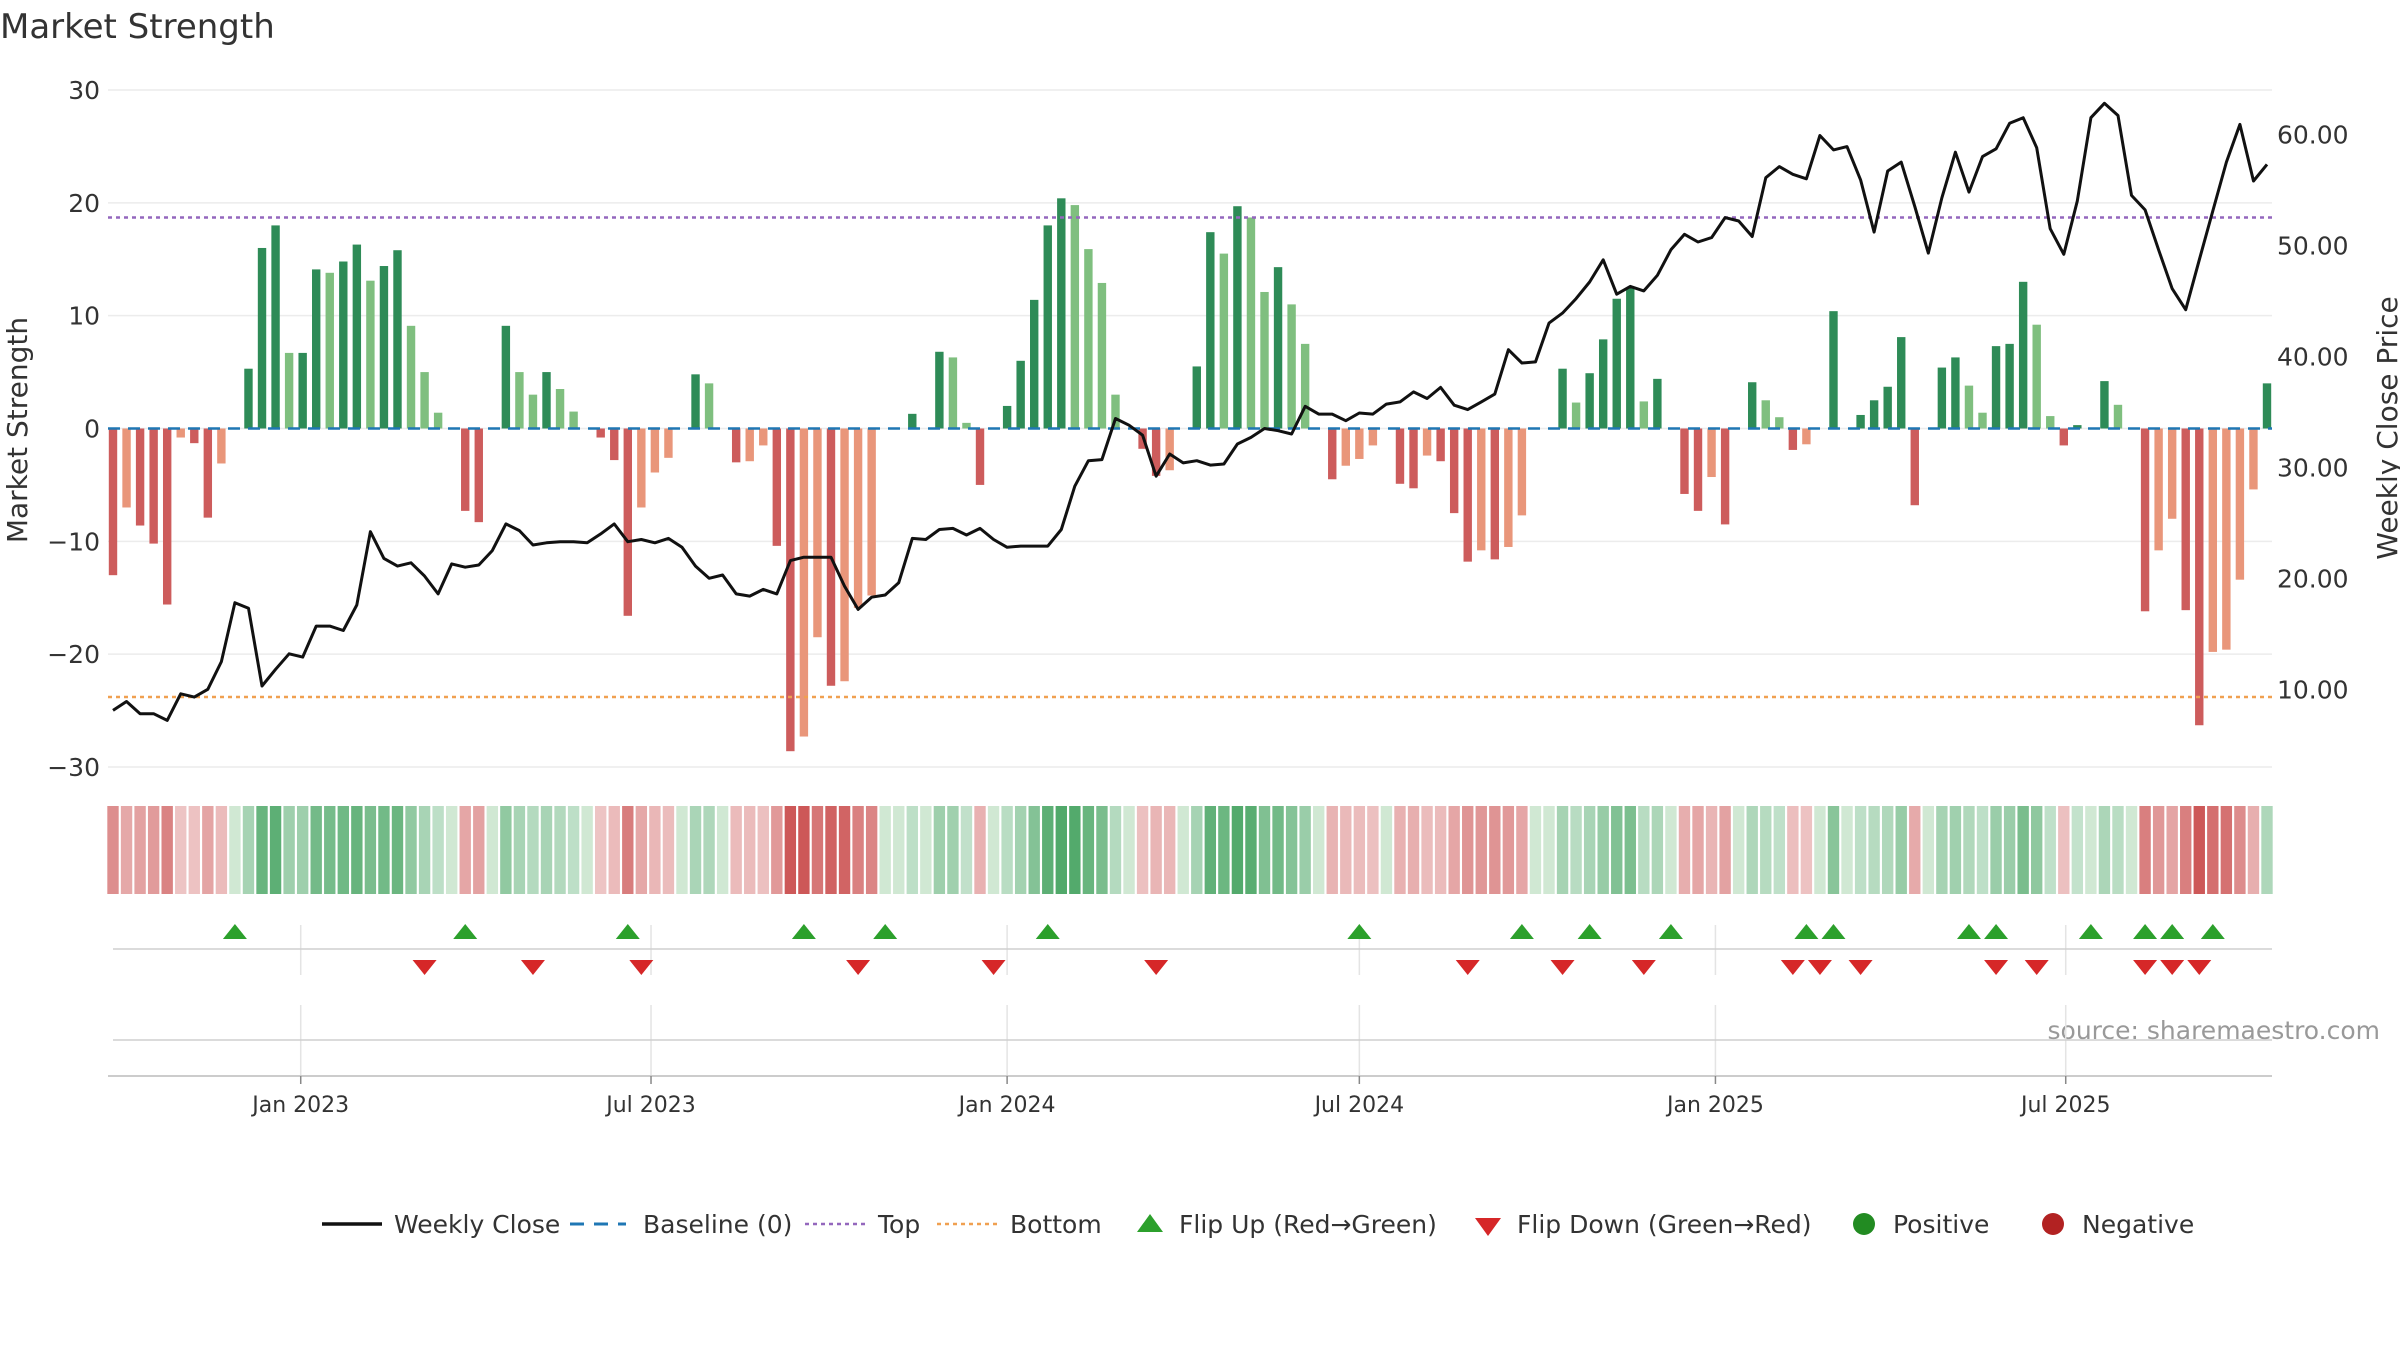 The image size is (2400, 1350). What do you see at coordinates (862, 1224) in the screenshot?
I see `legend-item: Top` at bounding box center [862, 1224].